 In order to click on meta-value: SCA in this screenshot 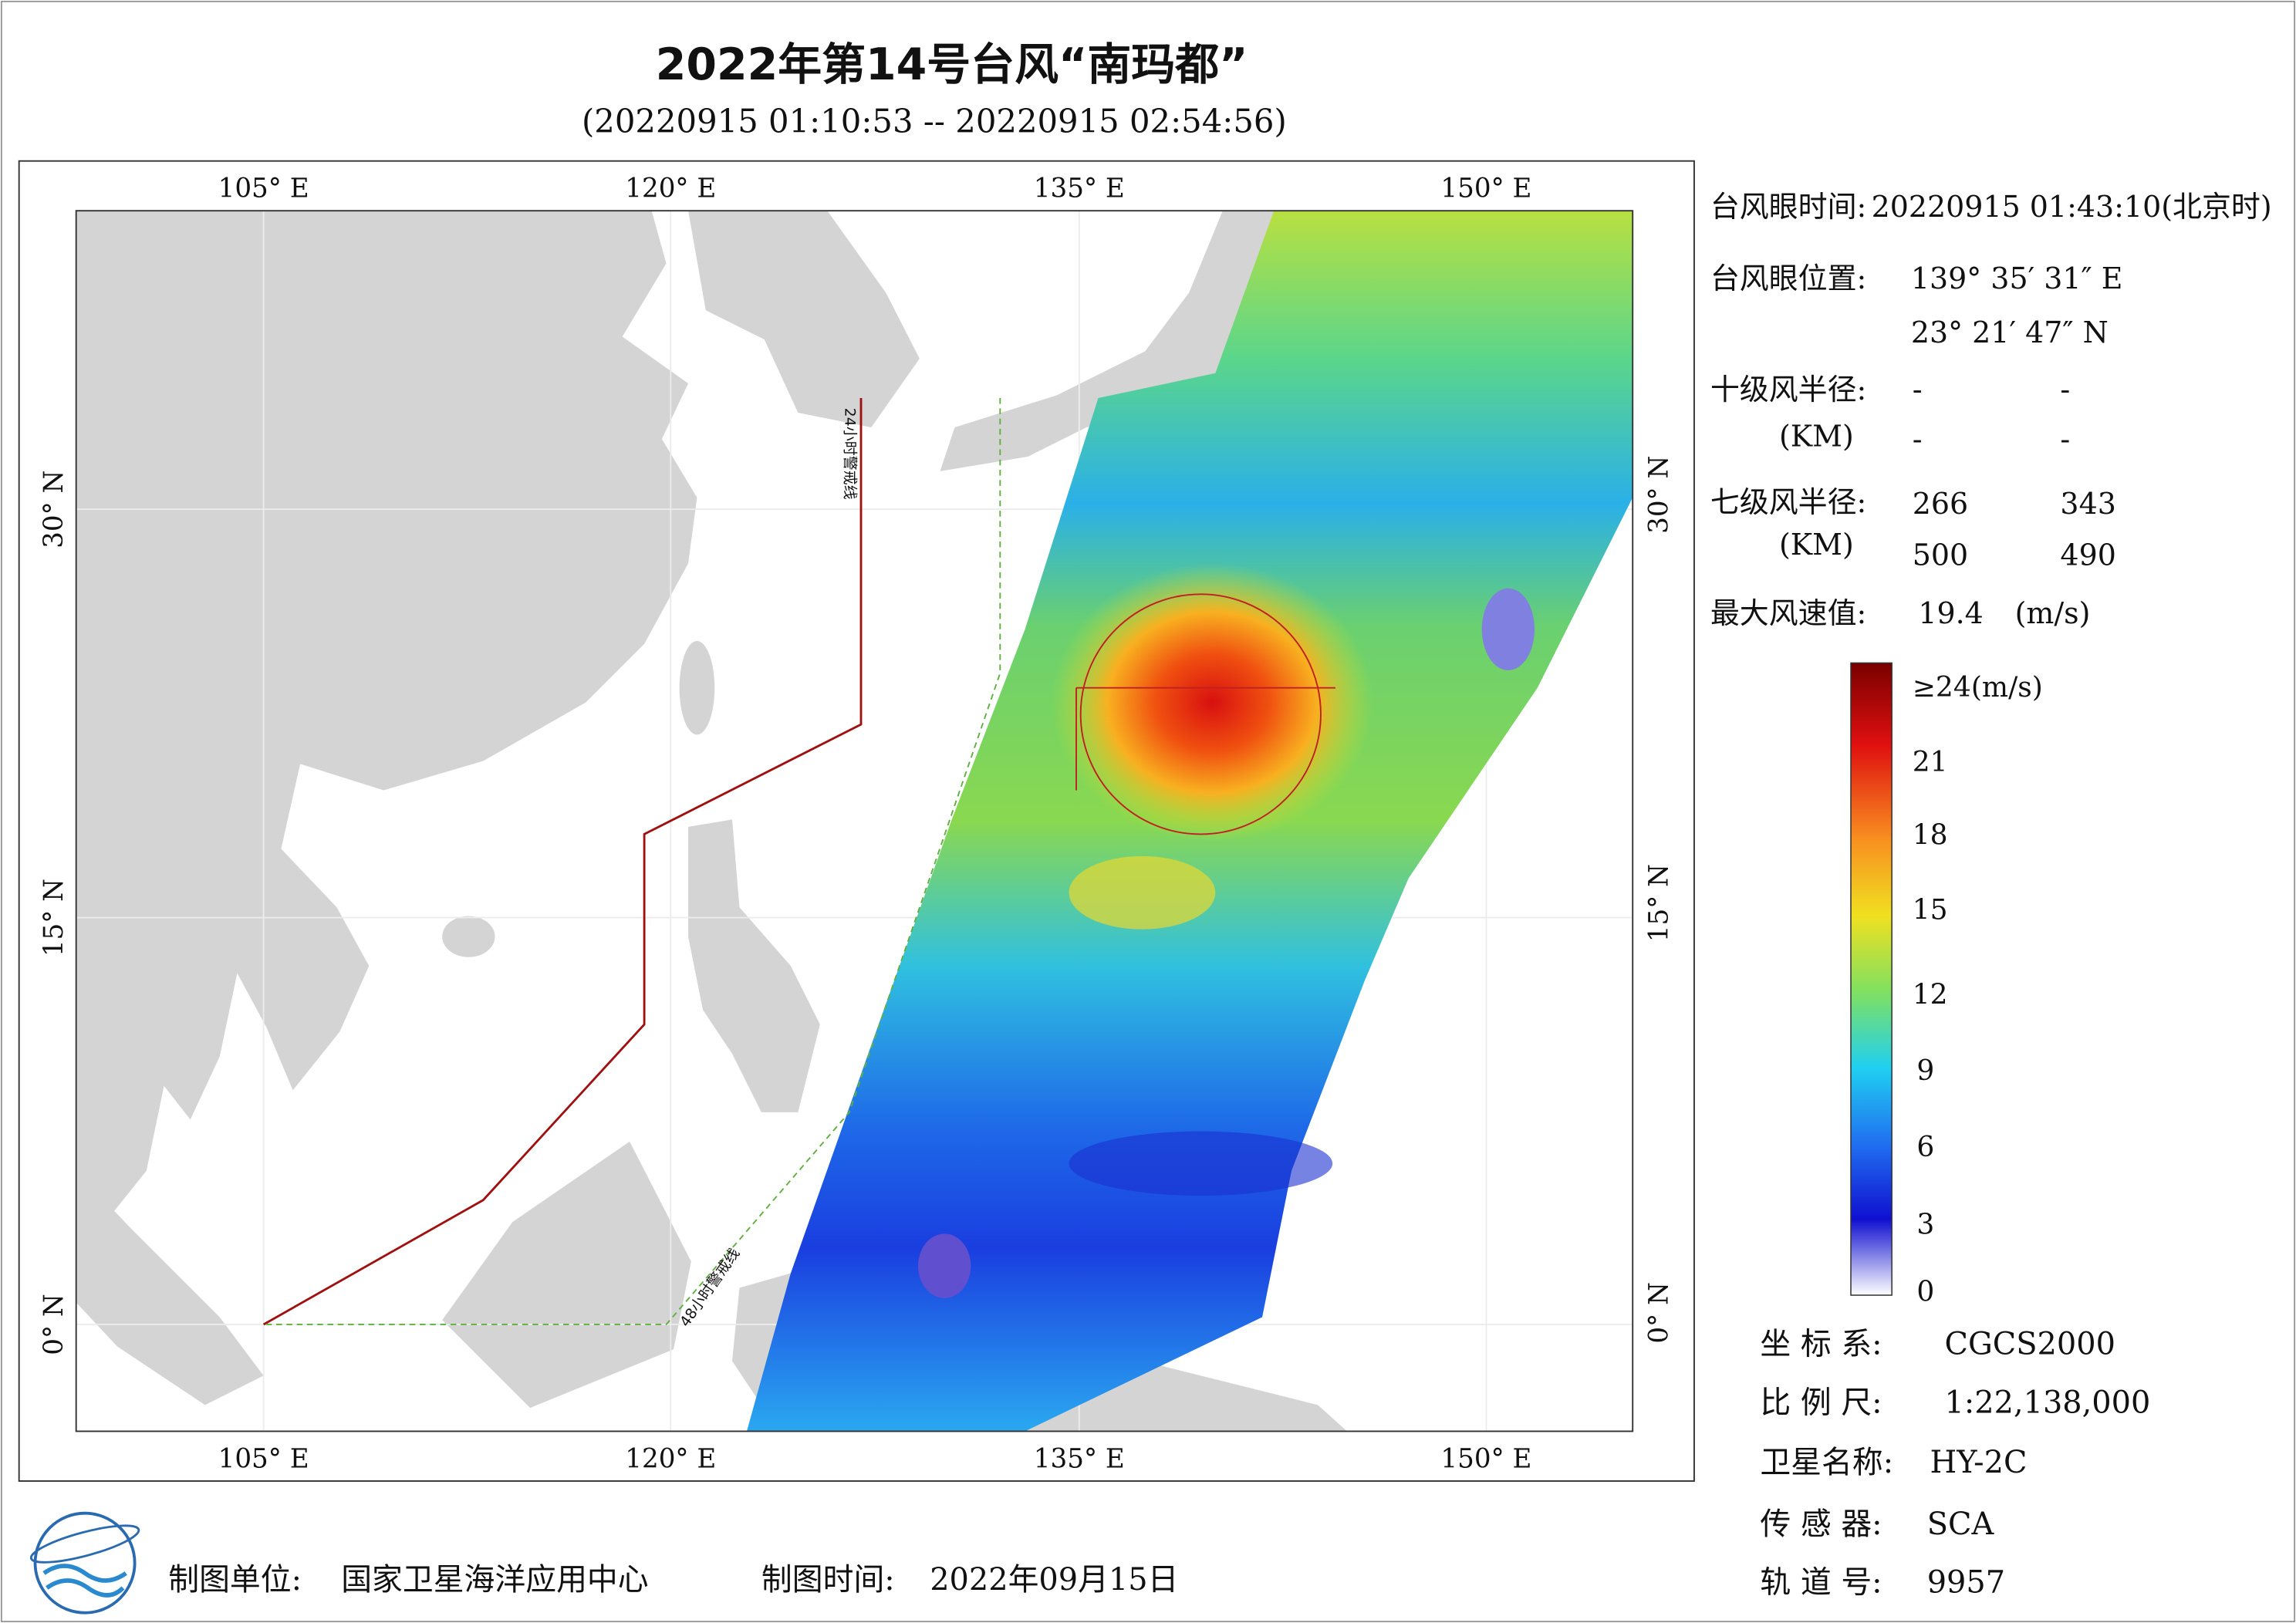, I will do `click(1961, 1524)`.